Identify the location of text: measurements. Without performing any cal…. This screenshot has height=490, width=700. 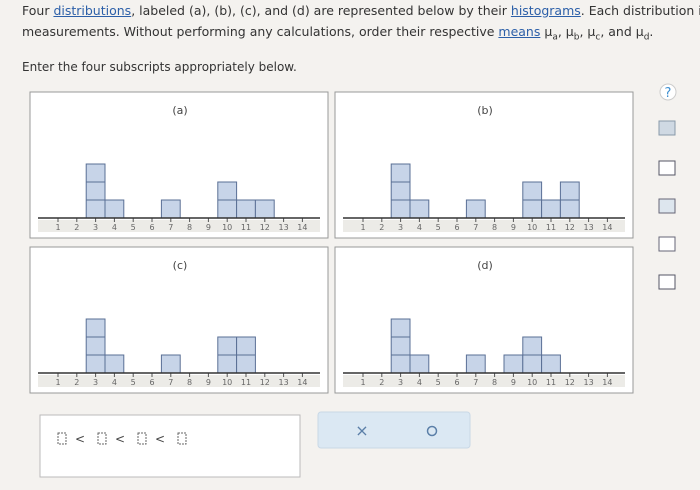
(260, 31).